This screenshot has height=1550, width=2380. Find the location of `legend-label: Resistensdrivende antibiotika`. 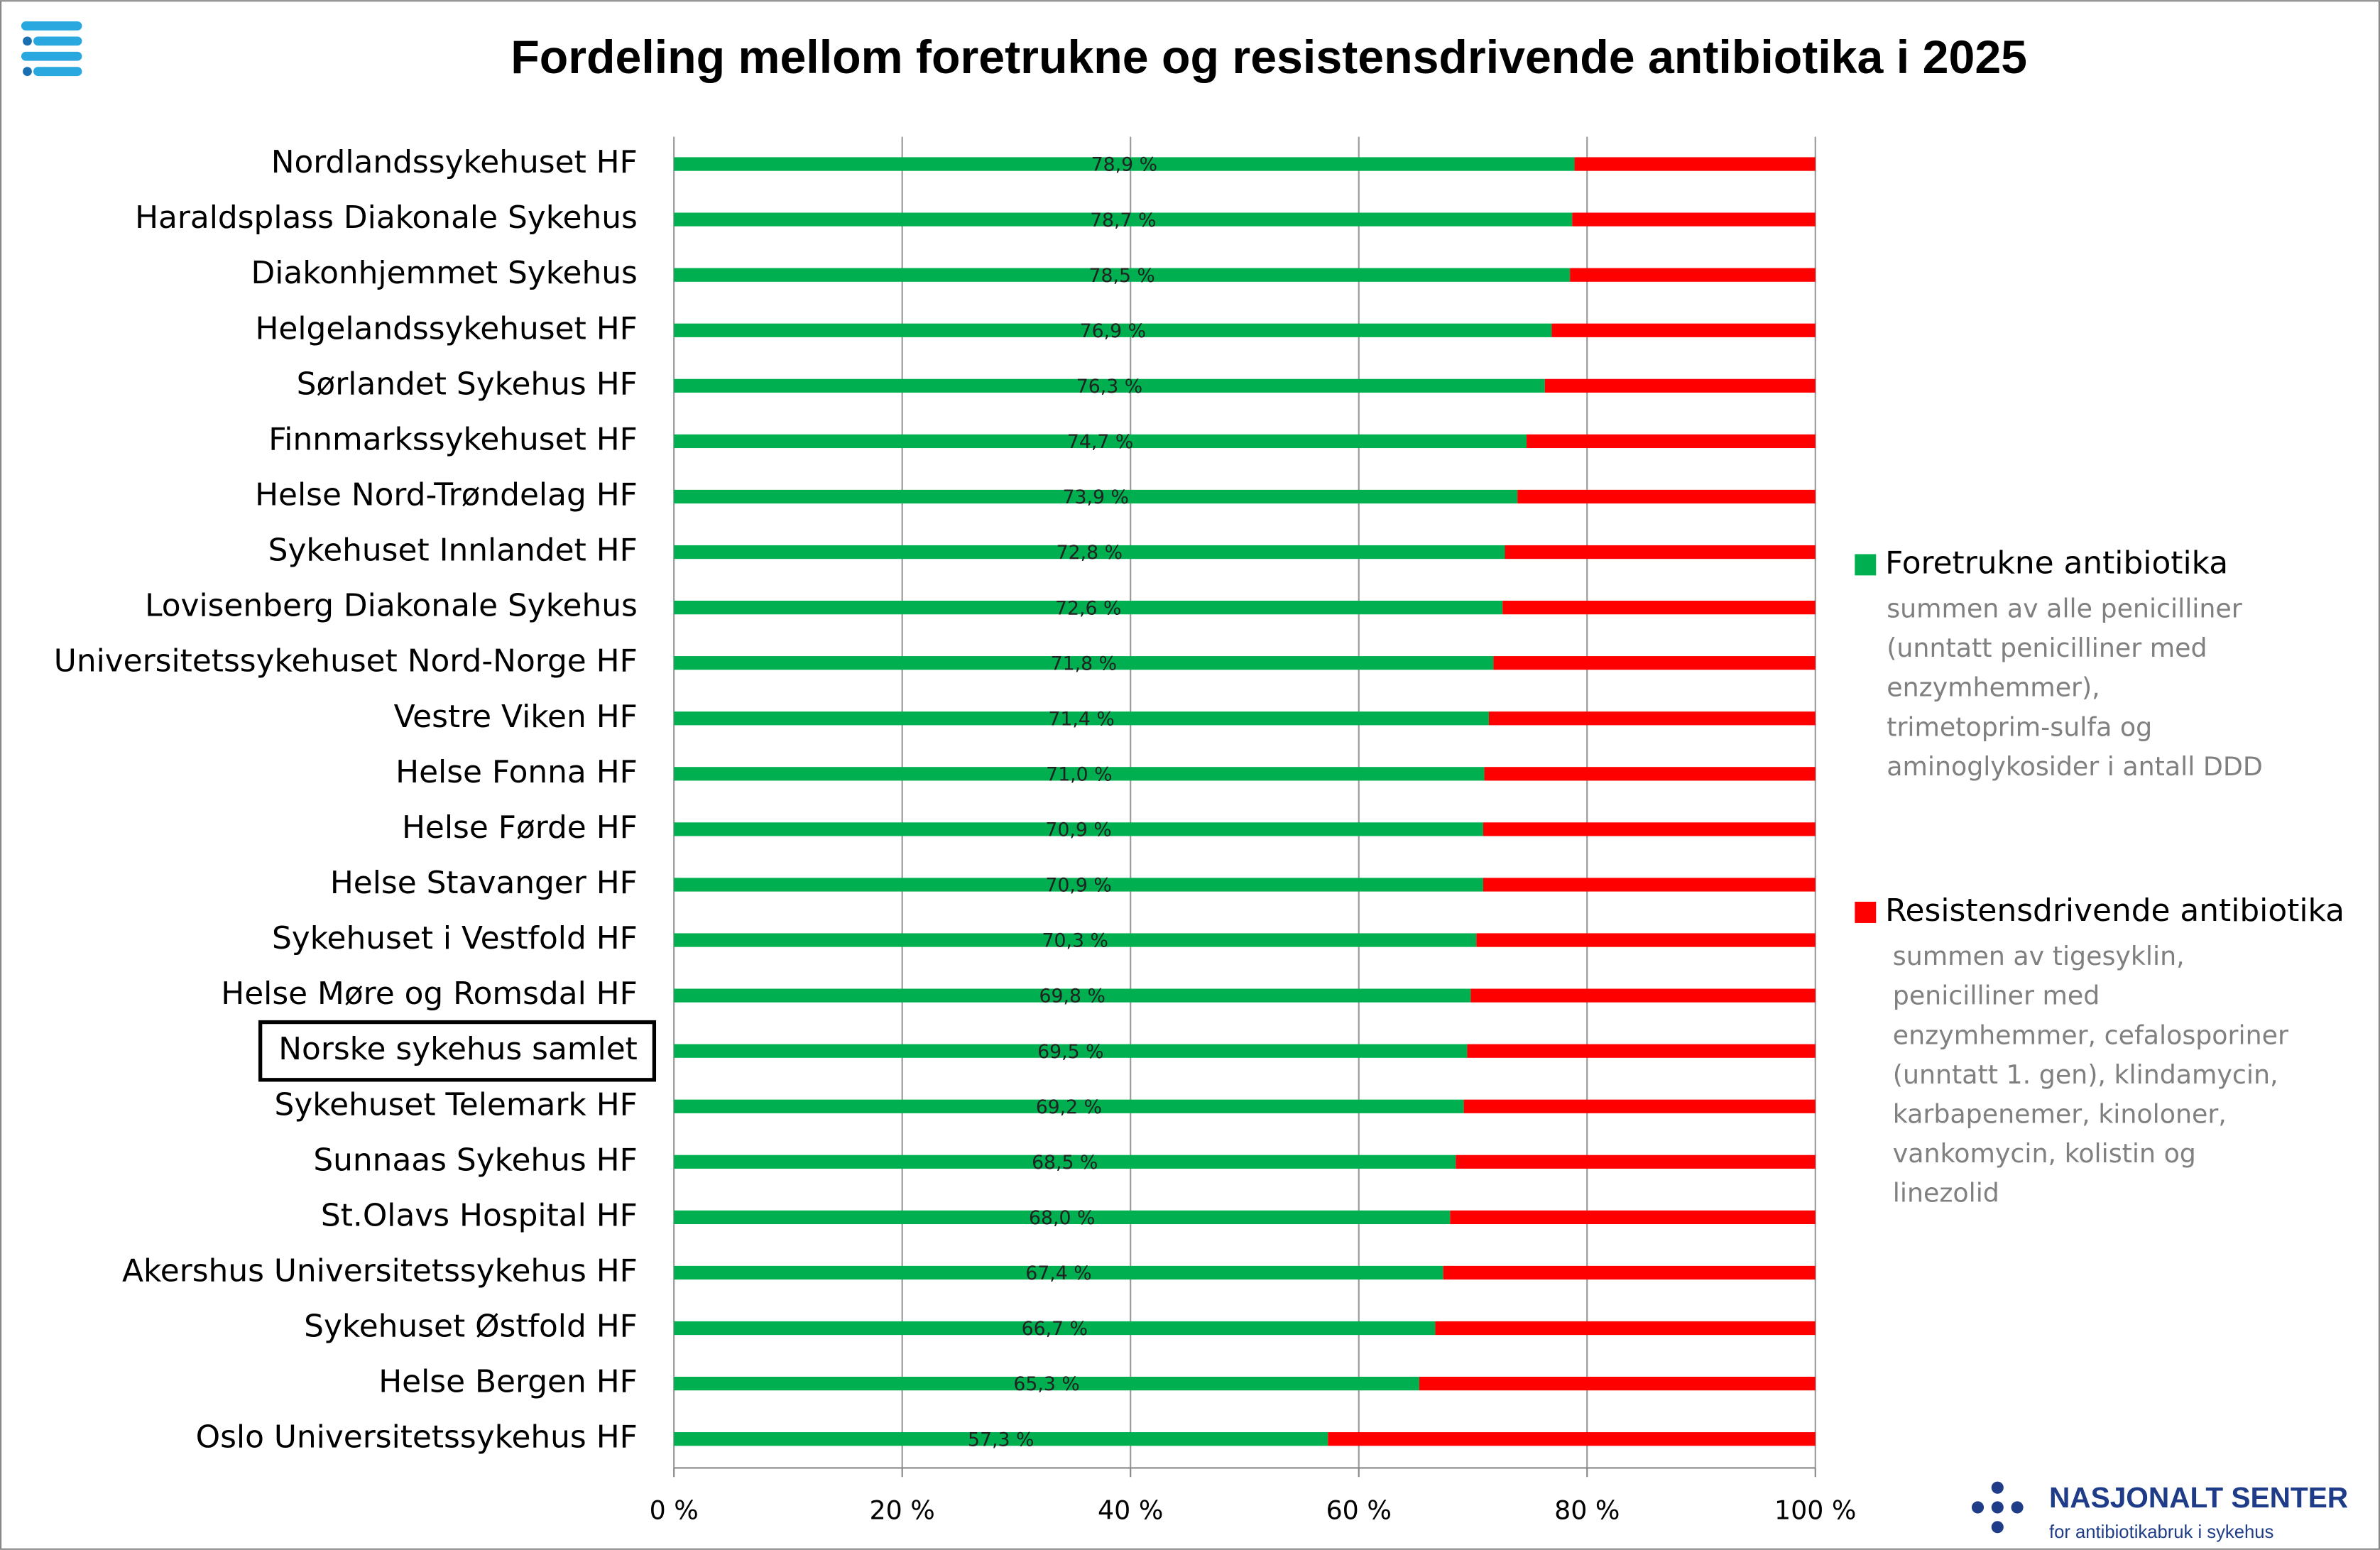

legend-label: Resistensdrivende antibiotika is located at coordinates (2114, 911).